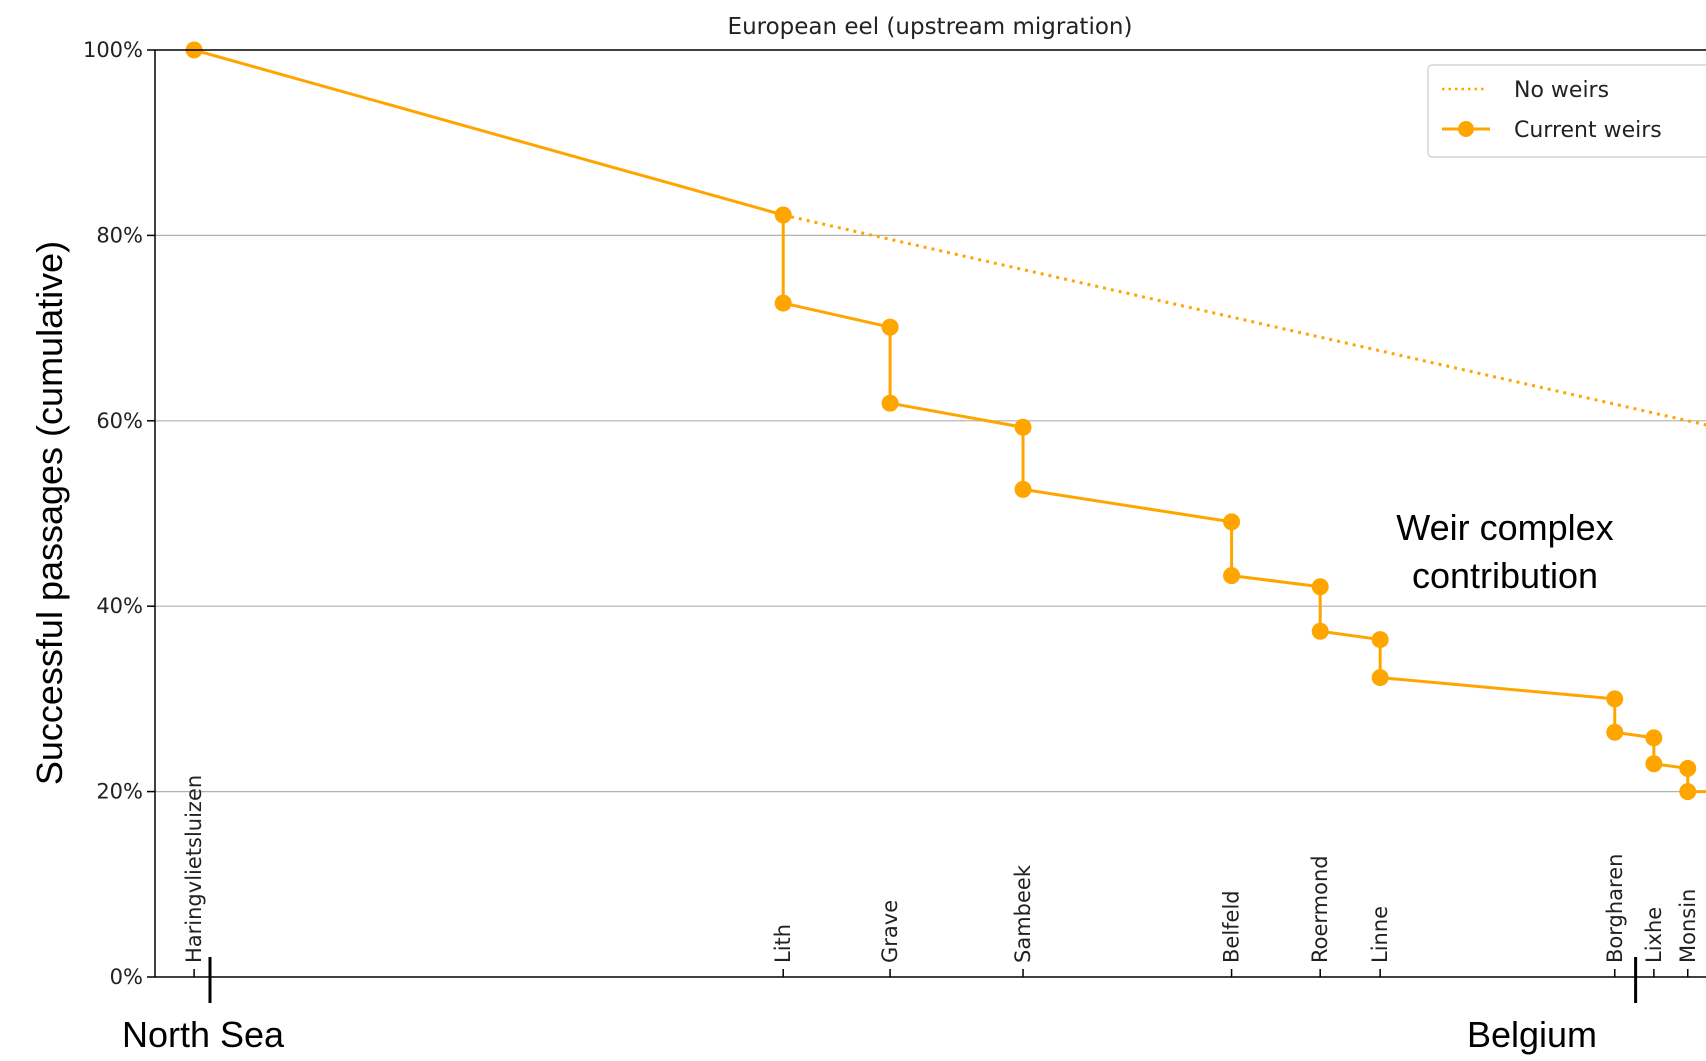 The image size is (1706, 1061). What do you see at coordinates (49, 513) in the screenshot?
I see `y-axis-label: Successful passages (cumulative)` at bounding box center [49, 513].